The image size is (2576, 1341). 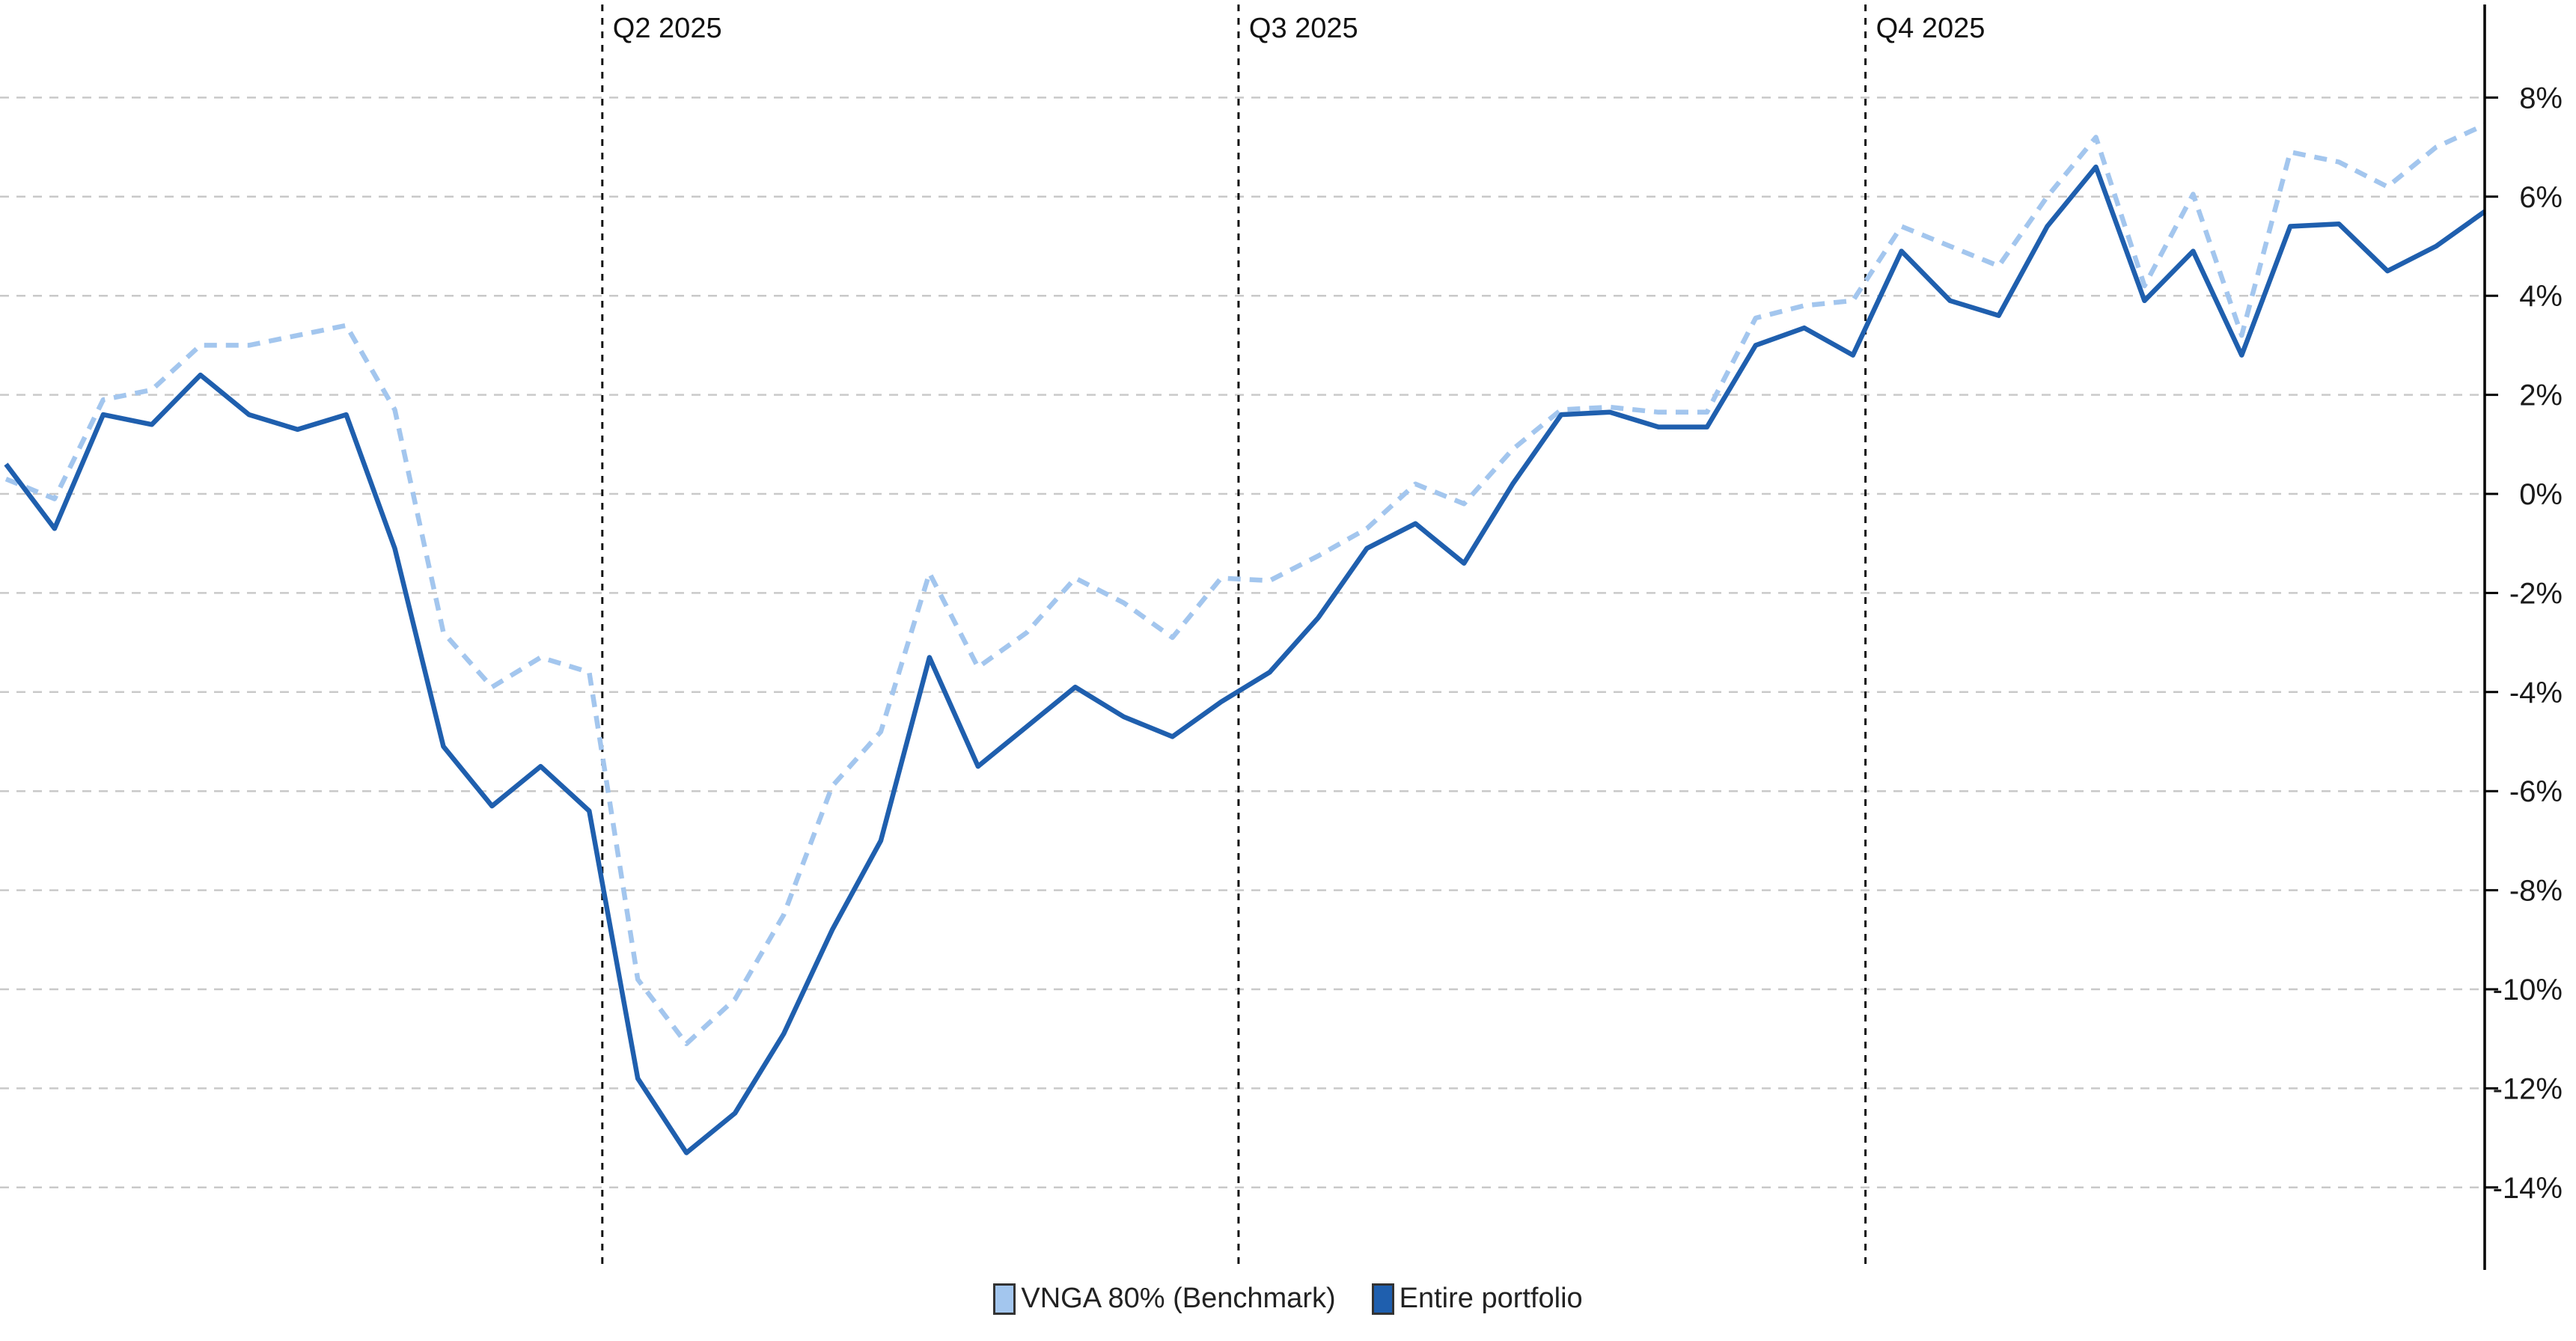 What do you see at coordinates (2541, 297) in the screenshot?
I see `y-axis-tick-label: 4%` at bounding box center [2541, 297].